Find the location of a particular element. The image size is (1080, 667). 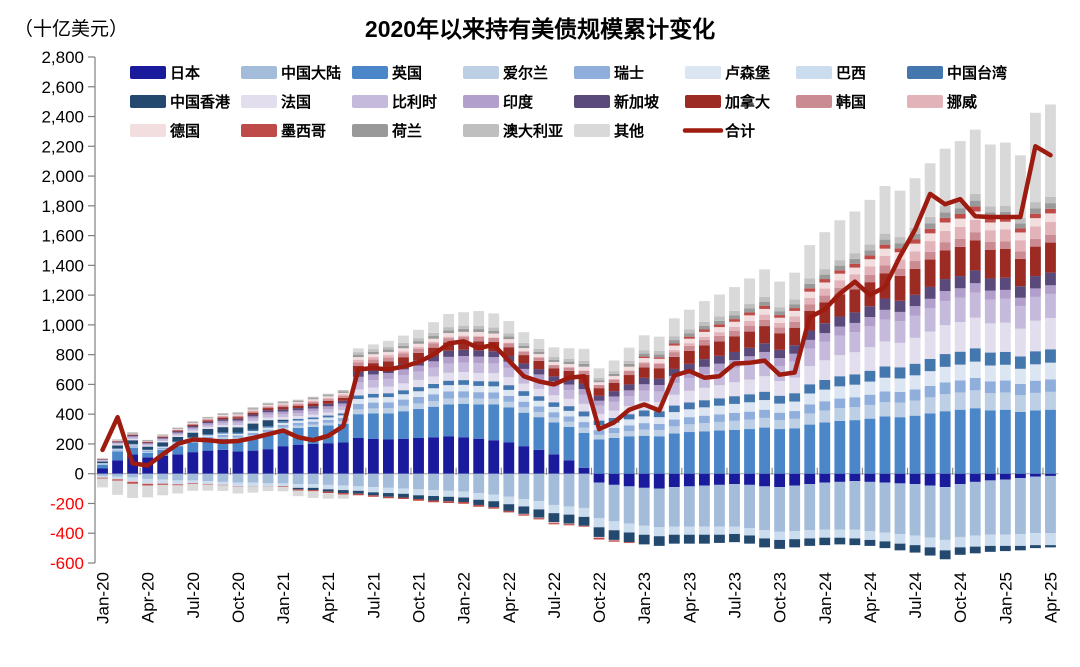

legend-label: 日本 is located at coordinates (185, 73).